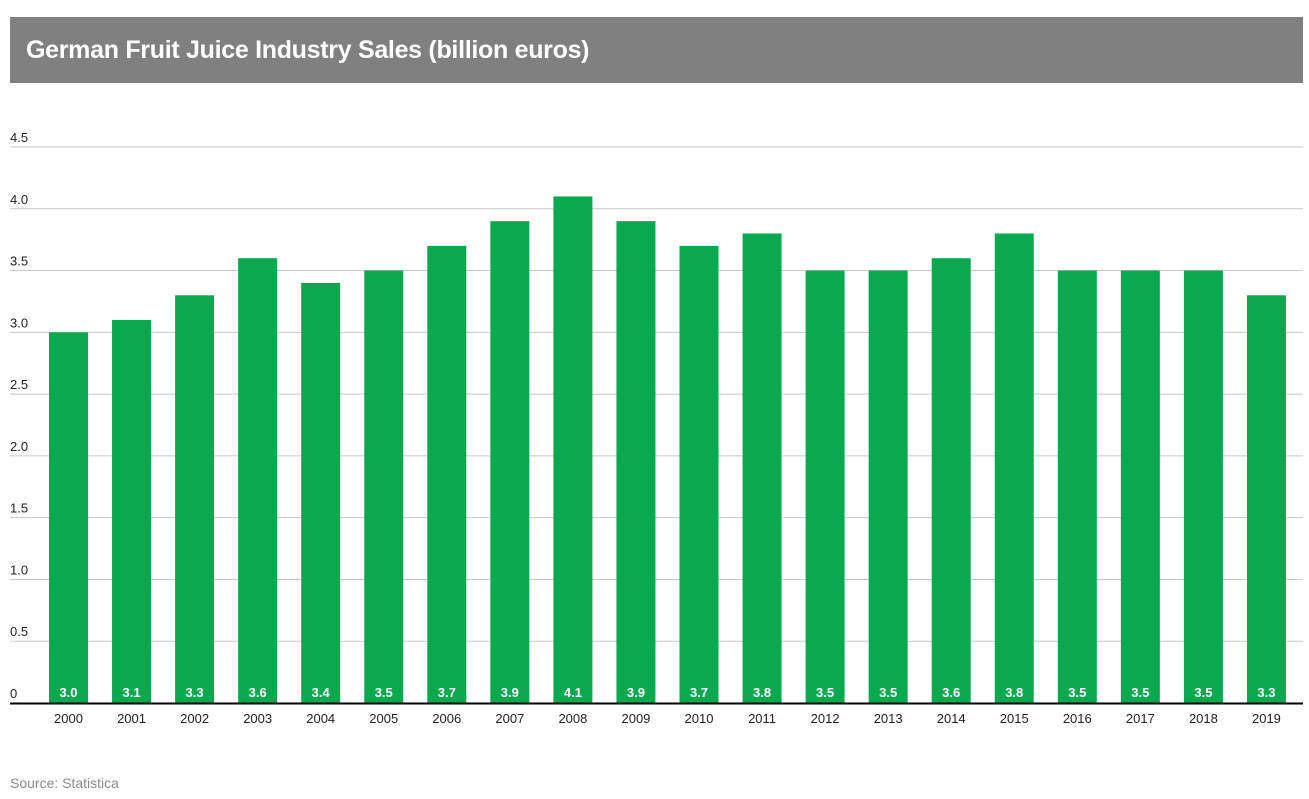 The width and height of the screenshot is (1309, 799). What do you see at coordinates (1266, 718) in the screenshot?
I see `x-tick-label: 2019` at bounding box center [1266, 718].